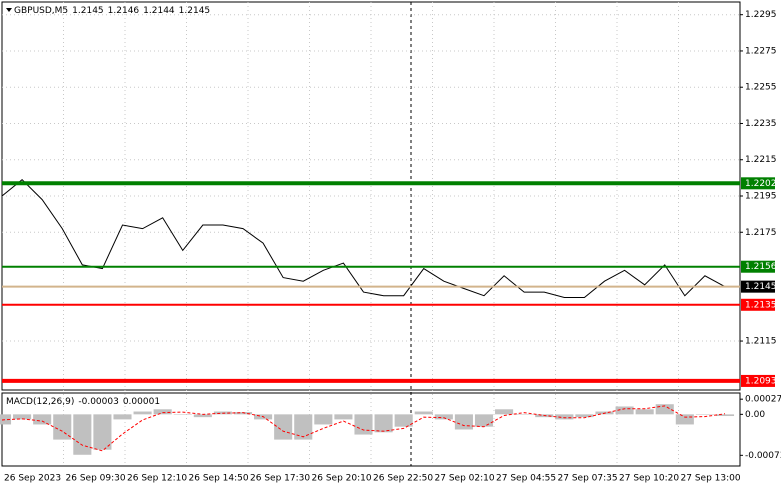 The image size is (781, 489). Describe the element at coordinates (219, 479) in the screenshot. I see `x-tick-label: 26 Sep 14:50` at that location.